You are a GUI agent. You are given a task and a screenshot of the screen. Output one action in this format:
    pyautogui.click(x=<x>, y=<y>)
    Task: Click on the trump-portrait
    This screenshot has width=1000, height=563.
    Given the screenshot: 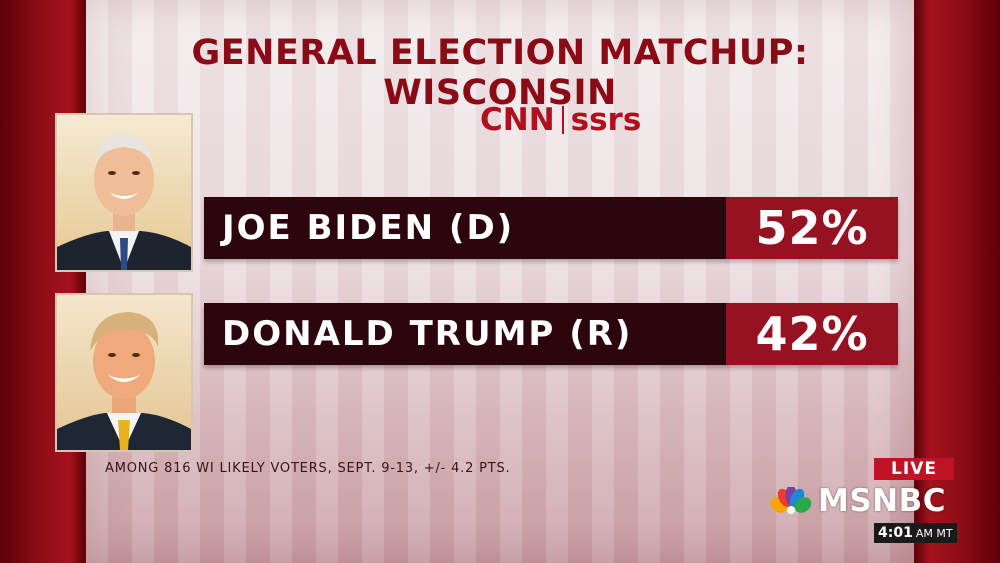 What is the action you would take?
    pyautogui.click(x=124, y=372)
    